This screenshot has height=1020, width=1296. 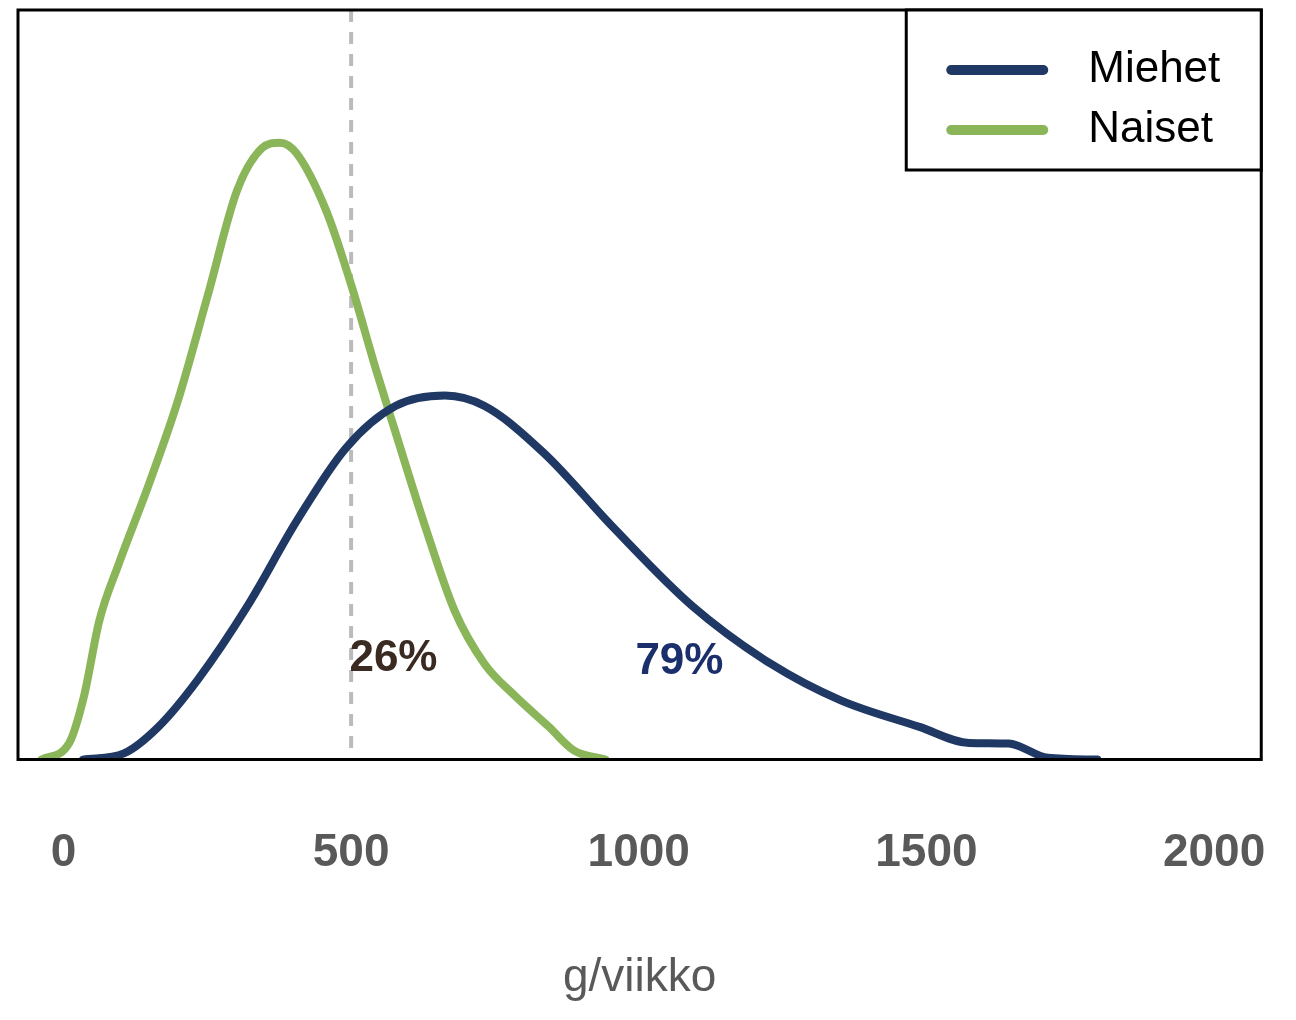 I want to click on x-tick-label: 1500, so click(x=926, y=849).